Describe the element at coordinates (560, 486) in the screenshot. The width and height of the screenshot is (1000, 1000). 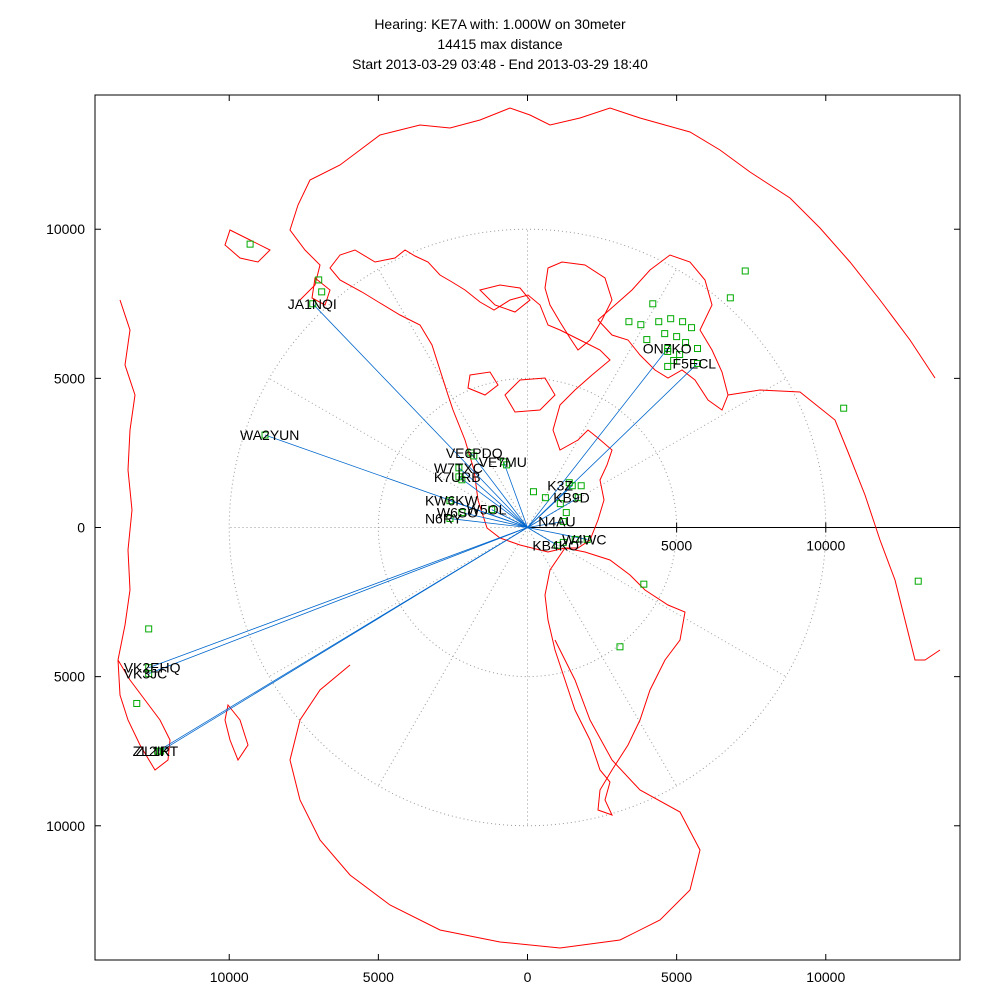
I see `callsign-label: K3Z` at that location.